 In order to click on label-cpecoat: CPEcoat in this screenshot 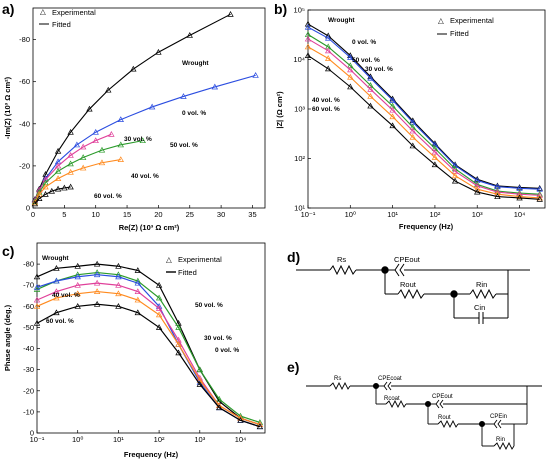, I will do `click(390, 379)`.